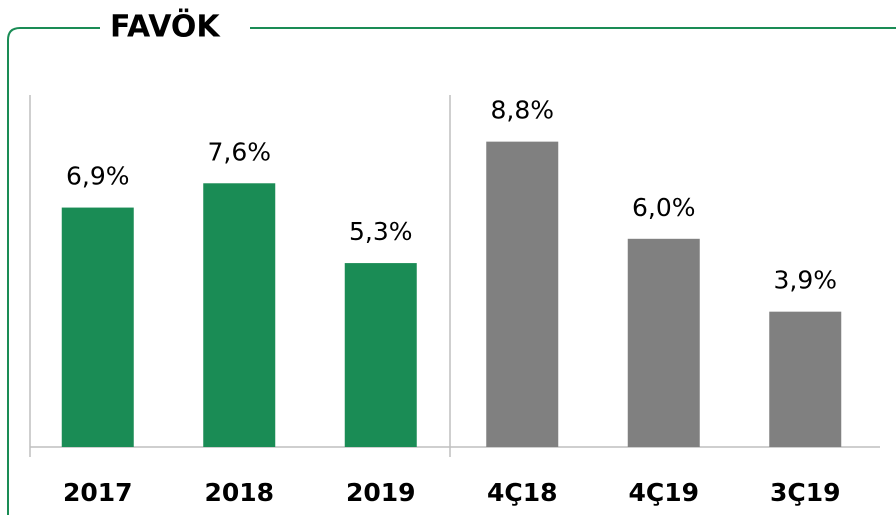 Image resolution: width=896 pixels, height=519 pixels. Describe the element at coordinates (664, 207) in the screenshot. I see `value-label: 6,0%` at that location.